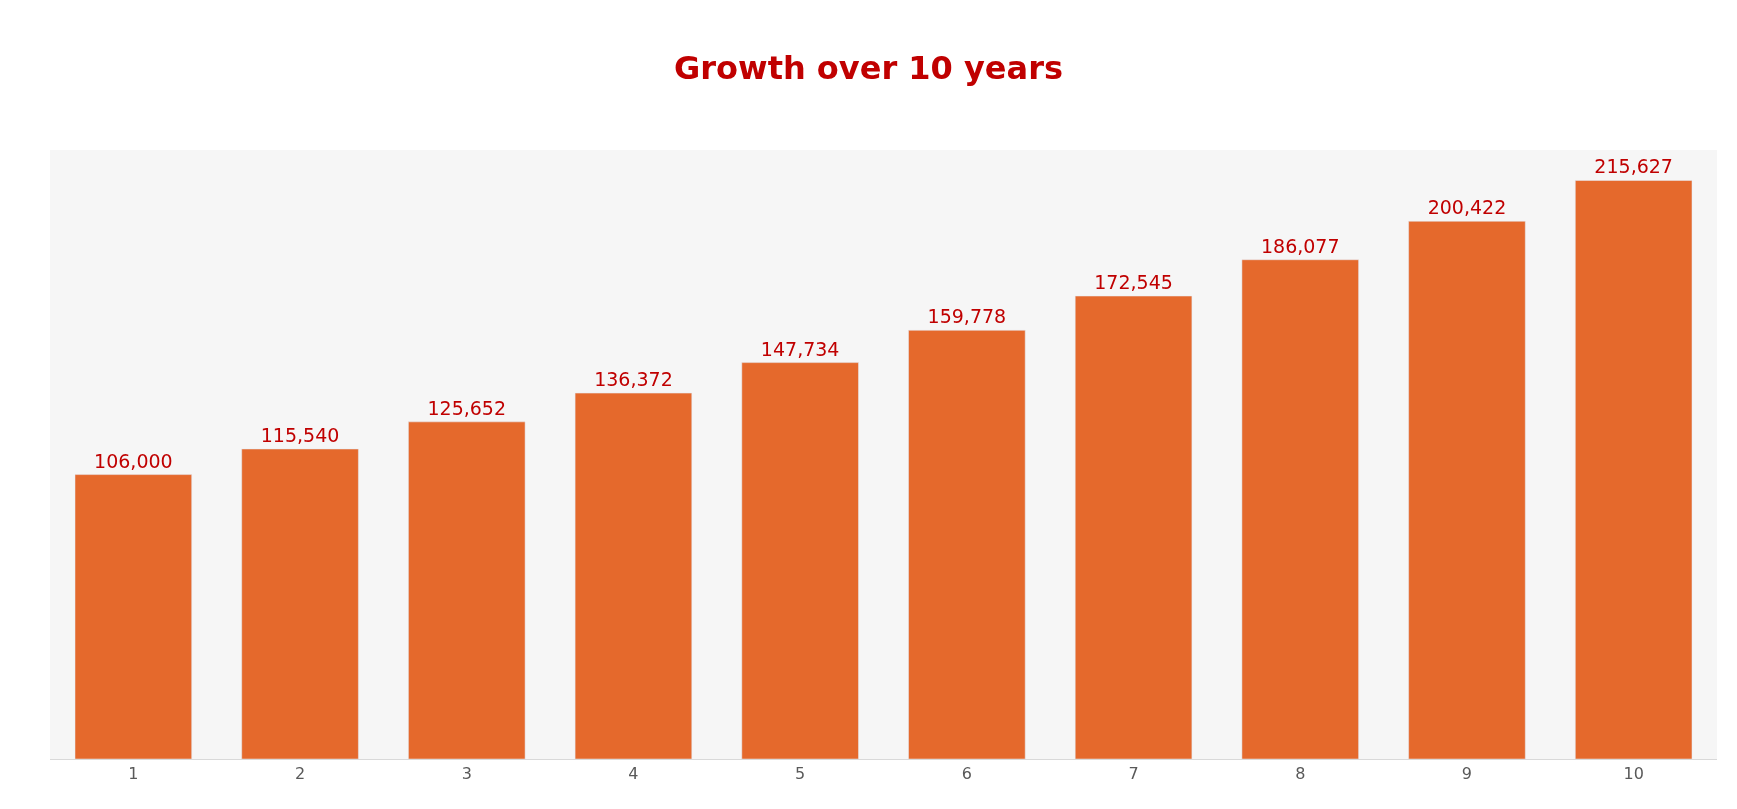 This screenshot has width=1737, height=809. What do you see at coordinates (1300, 774) in the screenshot?
I see `x-tick-label: 8` at bounding box center [1300, 774].